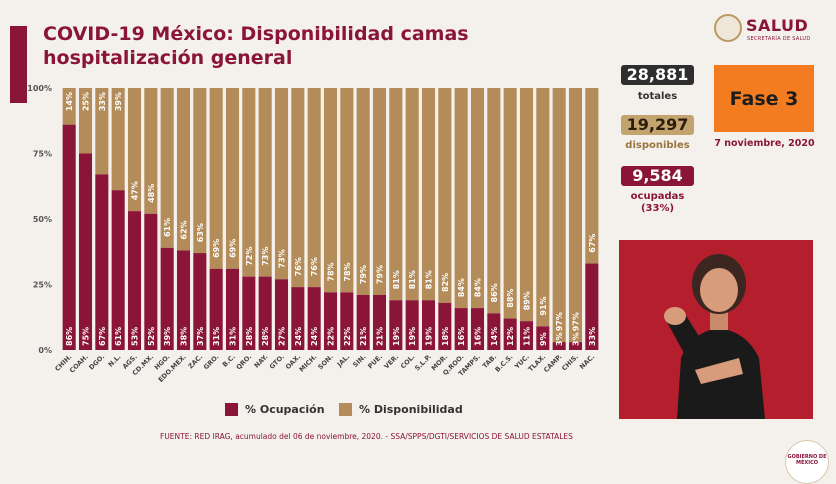 This screenshot has height=484, width=836. I want to click on data-label-occupancy: 24%, so click(298, 336).